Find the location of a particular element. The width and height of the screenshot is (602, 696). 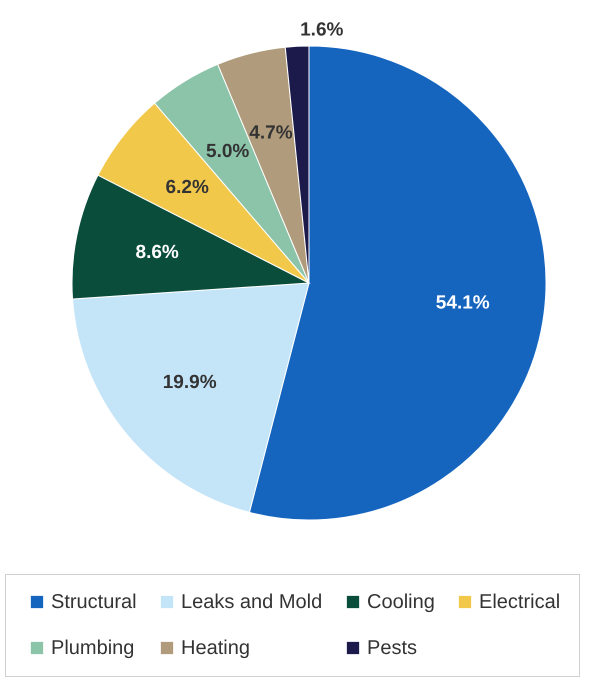

legend-label: Pests is located at coordinates (392, 648).